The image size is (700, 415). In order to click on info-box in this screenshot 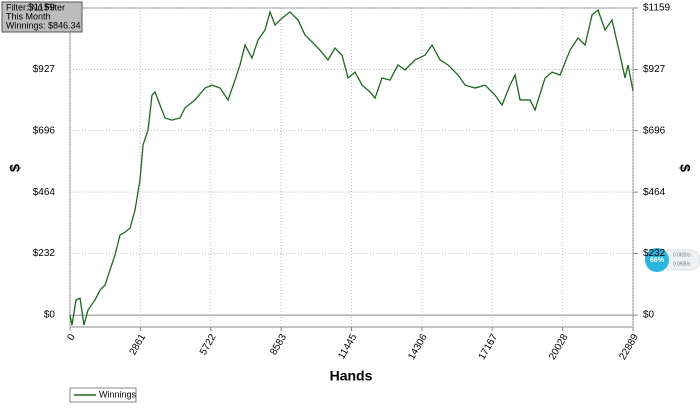, I will do `click(42, 17)`.